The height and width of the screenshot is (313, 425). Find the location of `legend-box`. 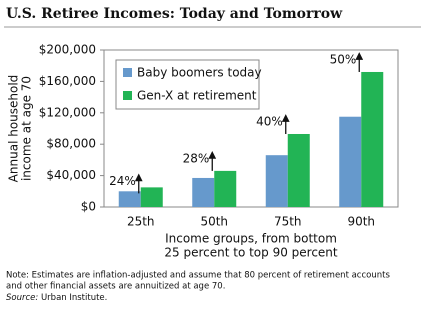

legend-box is located at coordinates (187, 84).